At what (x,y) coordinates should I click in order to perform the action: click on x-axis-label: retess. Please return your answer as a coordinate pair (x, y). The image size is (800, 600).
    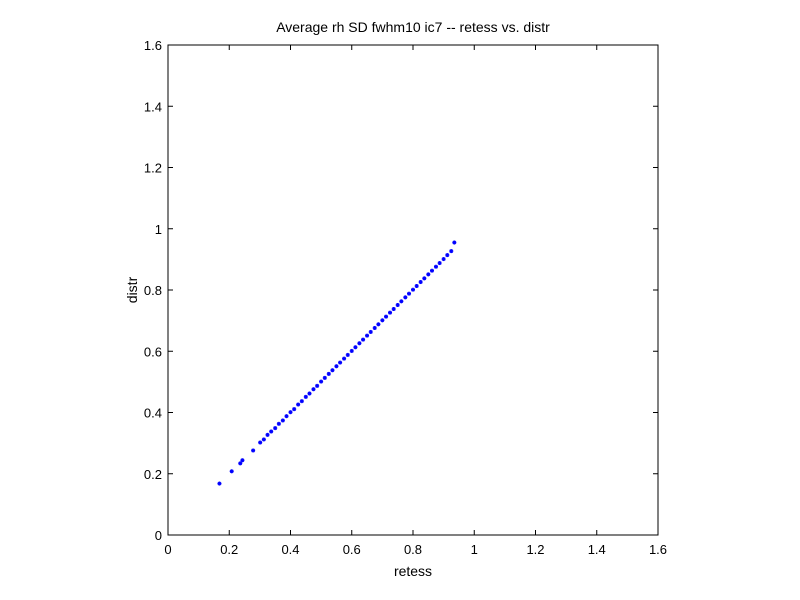
    Looking at the image, I should click on (413, 571).